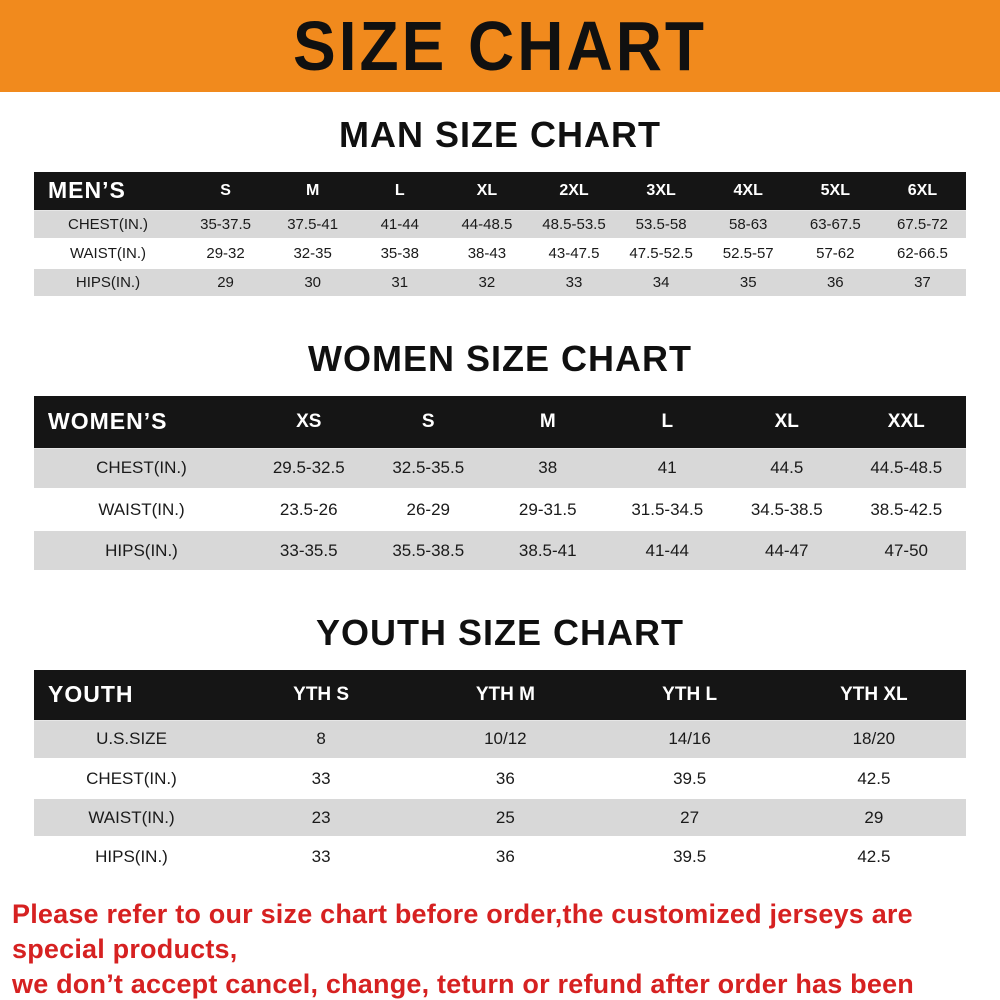 Image resolution: width=1000 pixels, height=1000 pixels. Describe the element at coordinates (748, 224) in the screenshot. I see `size-cell: 58-63` at that location.